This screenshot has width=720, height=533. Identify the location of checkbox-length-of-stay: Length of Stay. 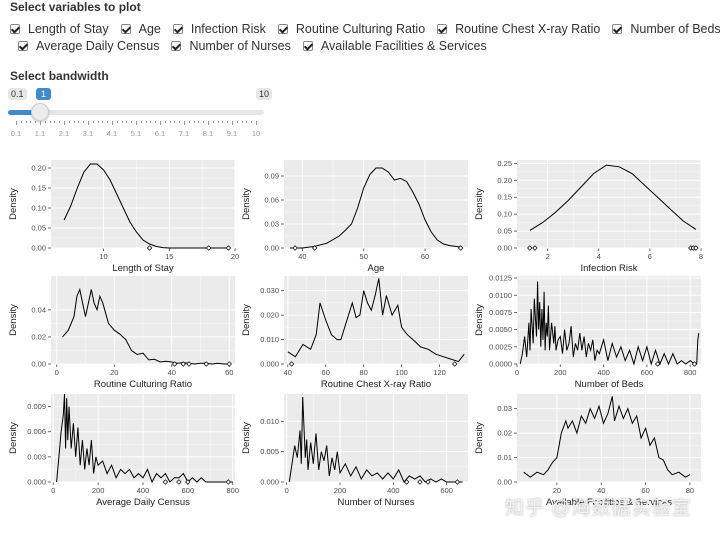
(59, 29).